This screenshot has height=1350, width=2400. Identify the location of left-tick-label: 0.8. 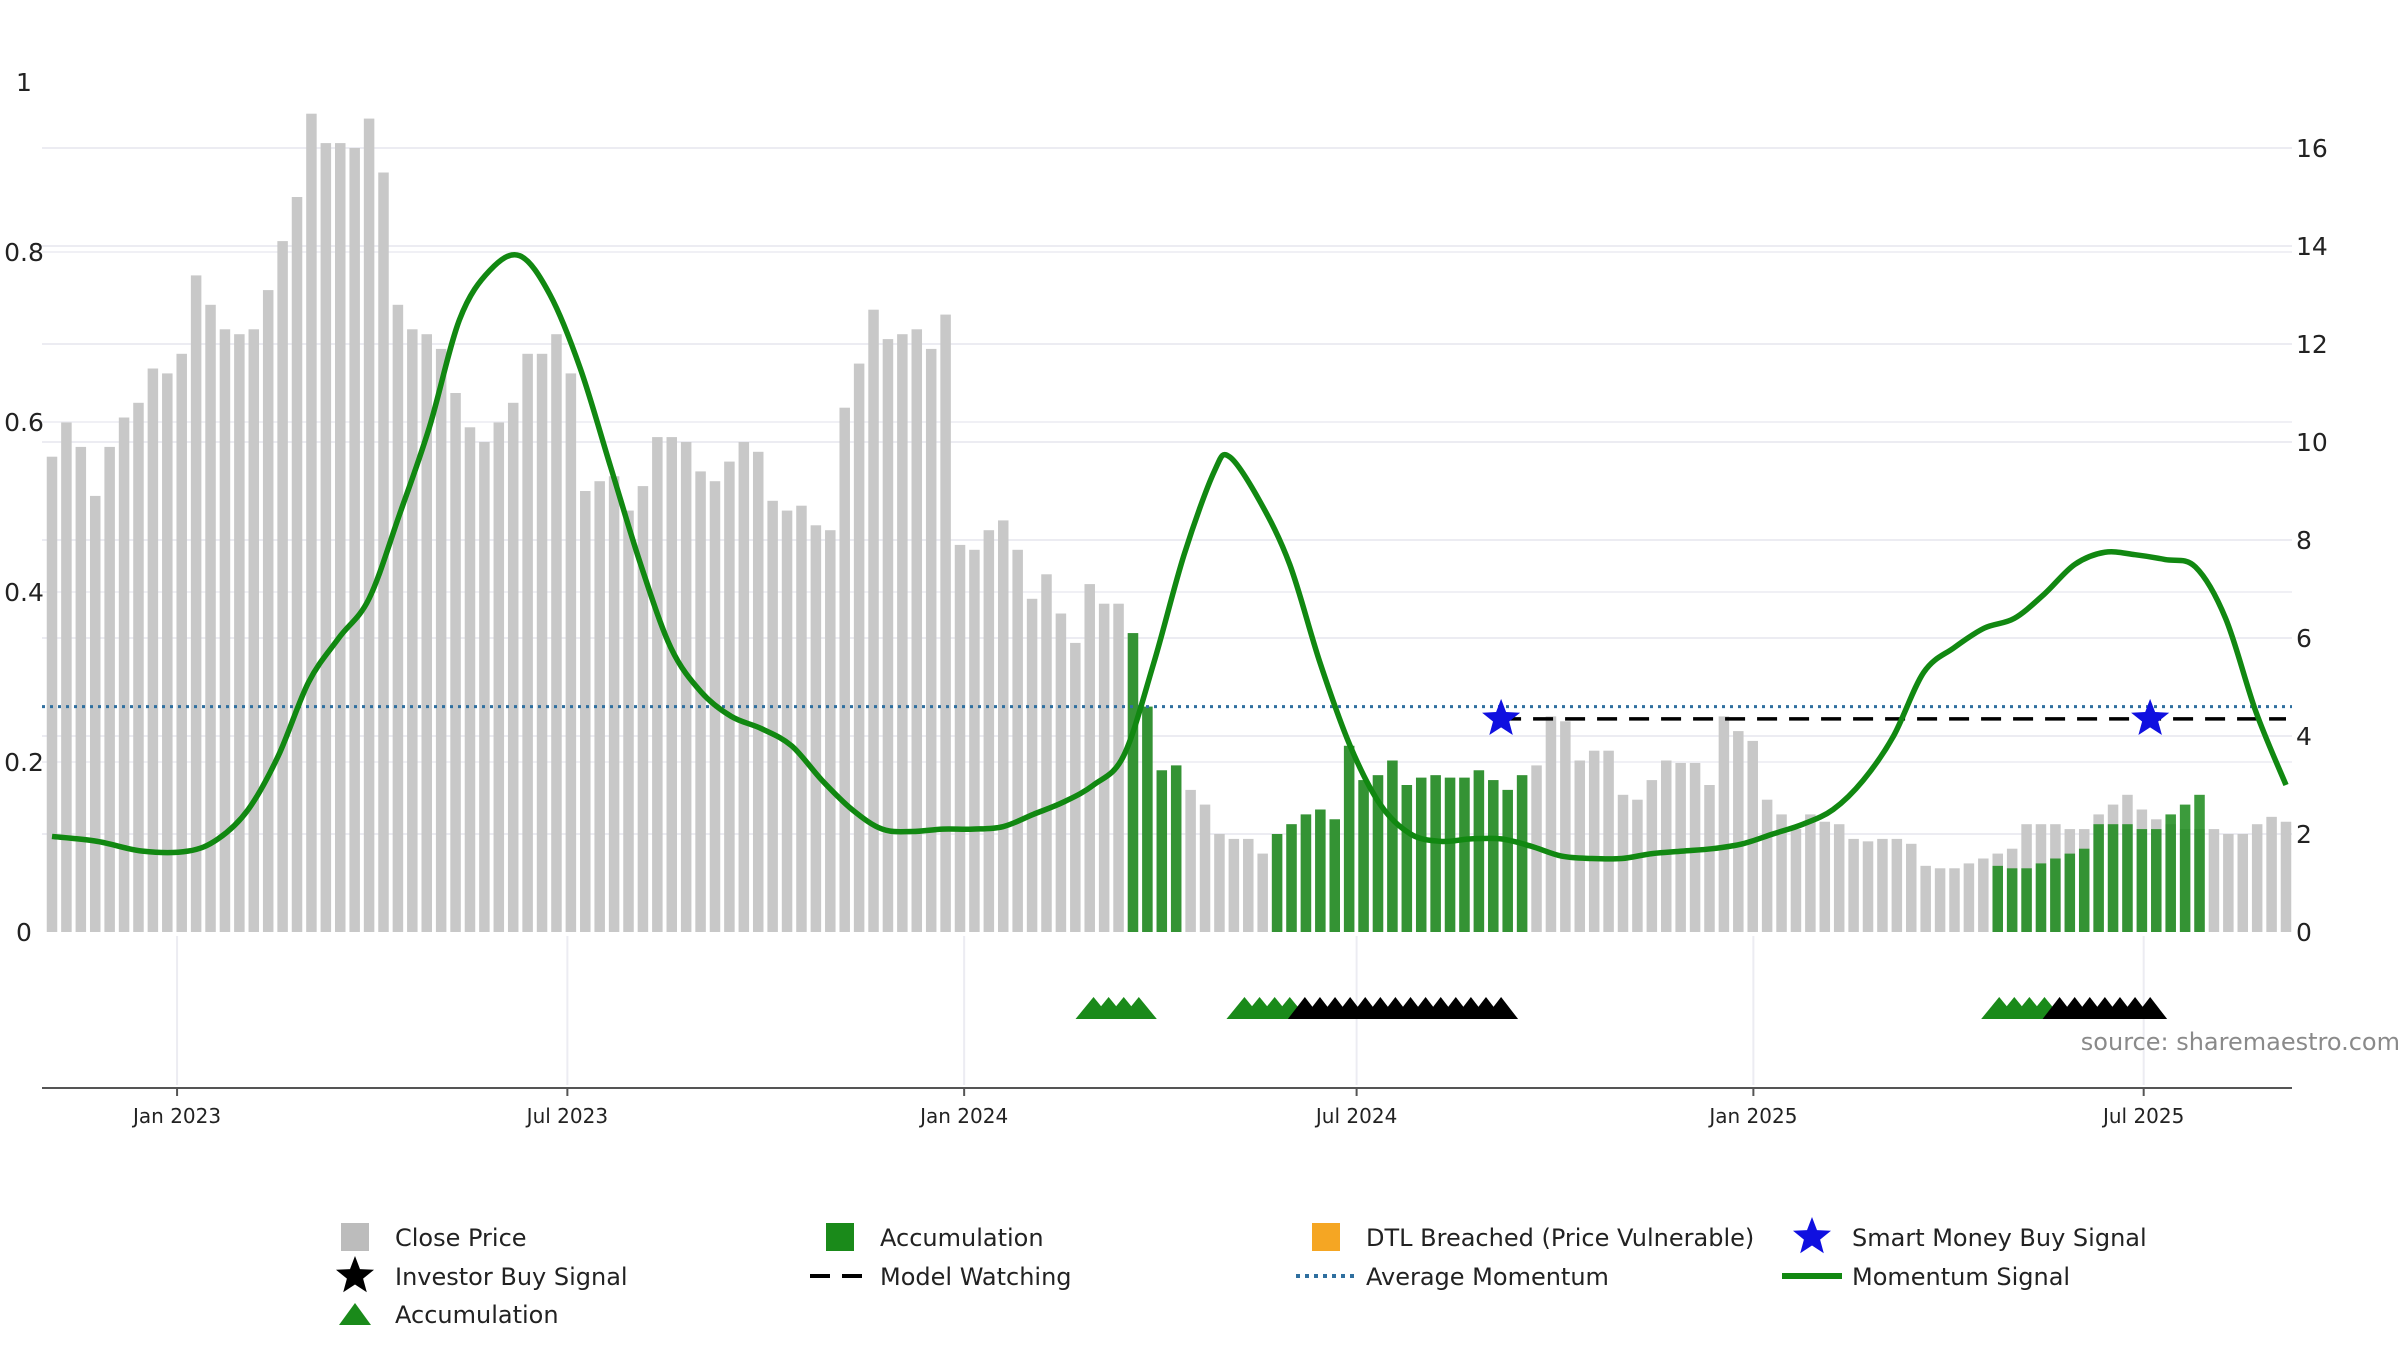
(24, 252).